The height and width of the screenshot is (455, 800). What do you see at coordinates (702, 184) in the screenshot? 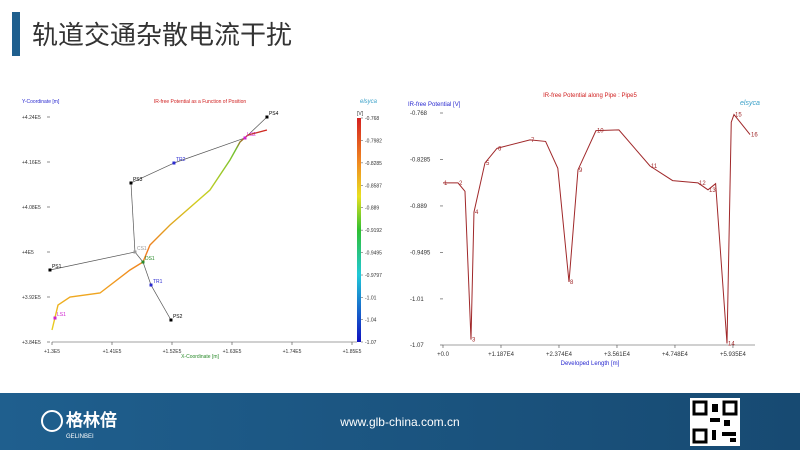
I see `point-label: 12` at bounding box center [702, 184].